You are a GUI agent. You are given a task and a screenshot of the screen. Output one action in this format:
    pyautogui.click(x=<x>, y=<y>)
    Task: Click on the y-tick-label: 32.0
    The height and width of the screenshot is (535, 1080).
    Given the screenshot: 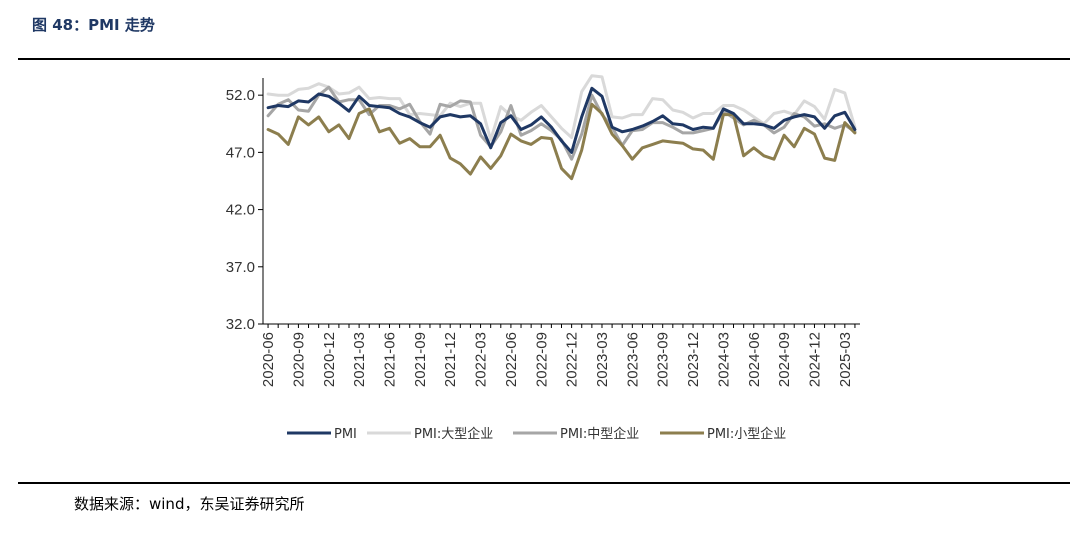 What is the action you would take?
    pyautogui.click(x=240, y=324)
    